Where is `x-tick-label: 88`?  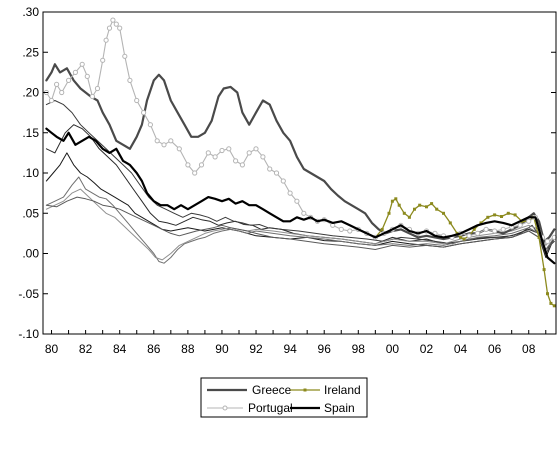 x-tick-label: 88 is located at coordinates (188, 349).